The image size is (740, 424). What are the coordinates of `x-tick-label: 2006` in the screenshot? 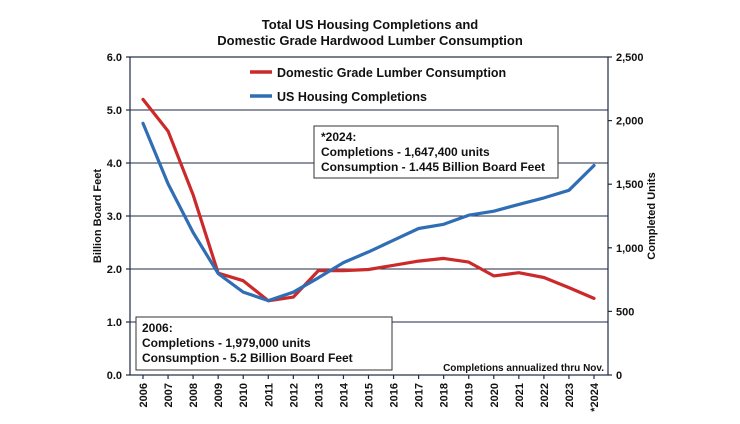 It's located at (144, 395).